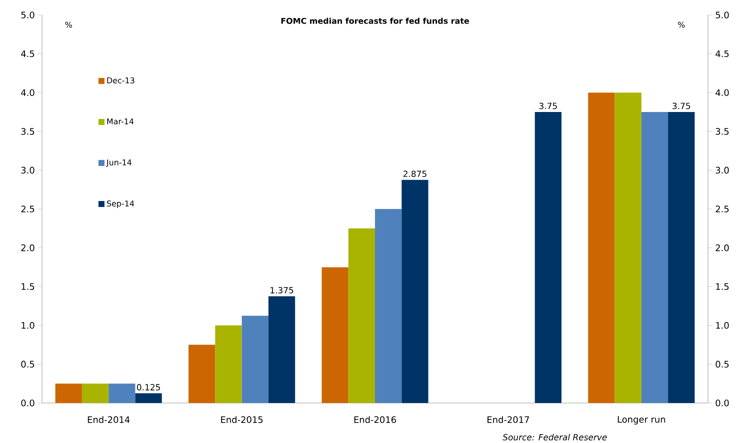  Describe the element at coordinates (27, 170) in the screenshot. I see `y-tick-label: 3.0` at that location.